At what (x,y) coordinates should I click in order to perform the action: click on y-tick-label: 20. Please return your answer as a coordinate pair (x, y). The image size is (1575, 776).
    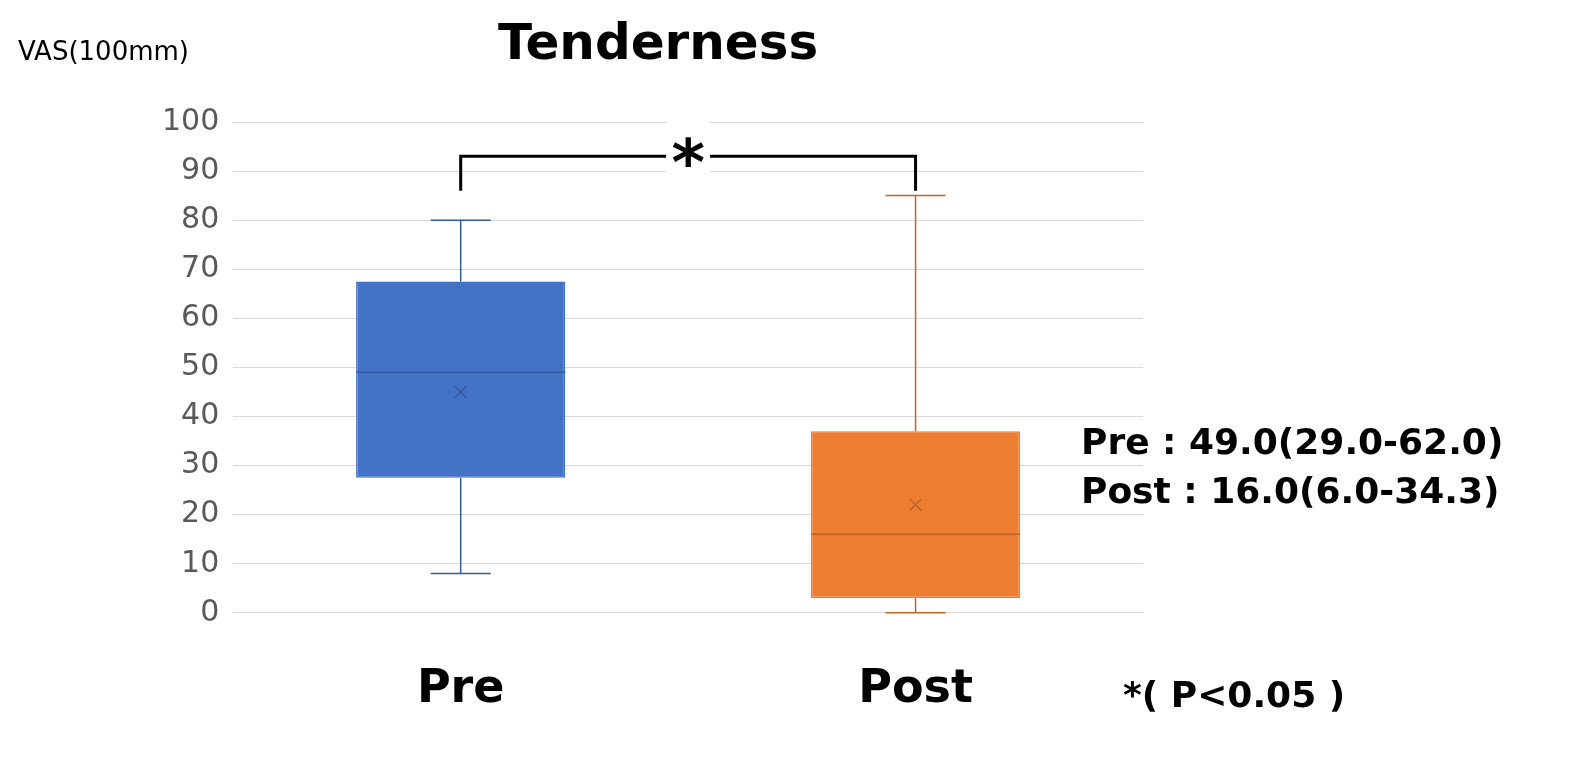
    Looking at the image, I should click on (200, 512).